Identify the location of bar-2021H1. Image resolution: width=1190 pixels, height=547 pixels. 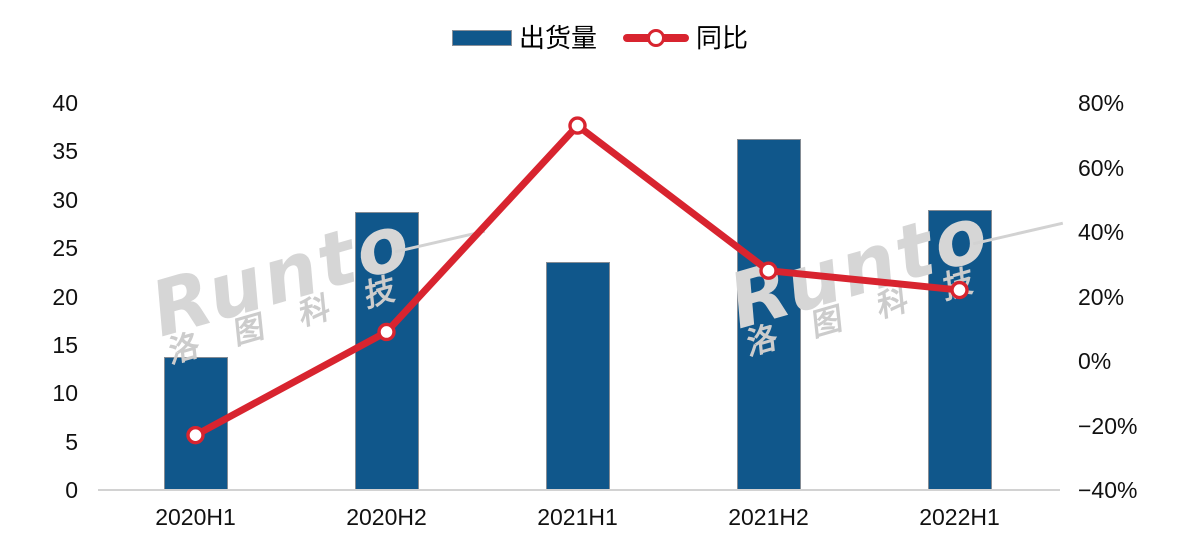
(577, 375).